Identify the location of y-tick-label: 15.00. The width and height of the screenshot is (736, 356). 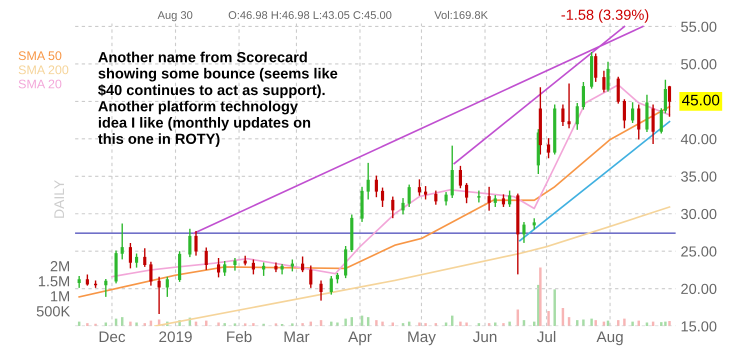
(699, 326).